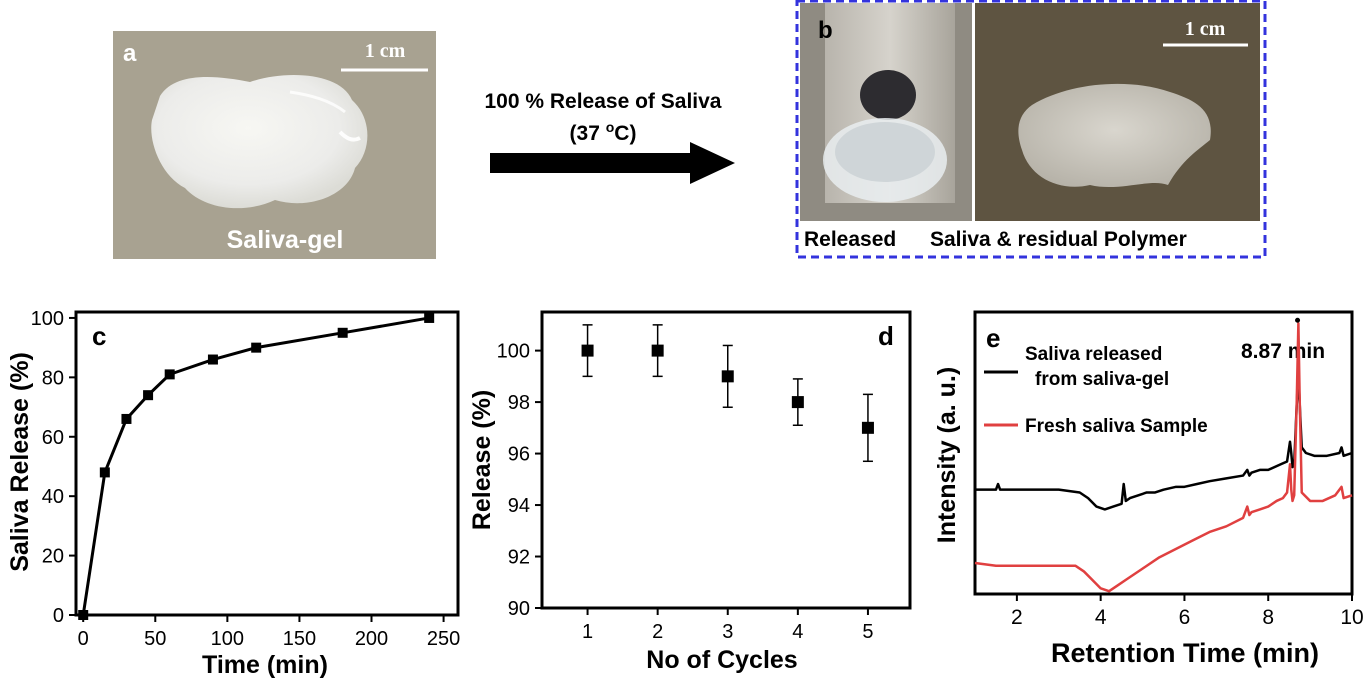 Image resolution: width=1371 pixels, height=682 pixels. Describe the element at coordinates (1116, 426) in the screenshot. I see `chart-e-legend-label-2: Fresh saliva Sample` at that location.